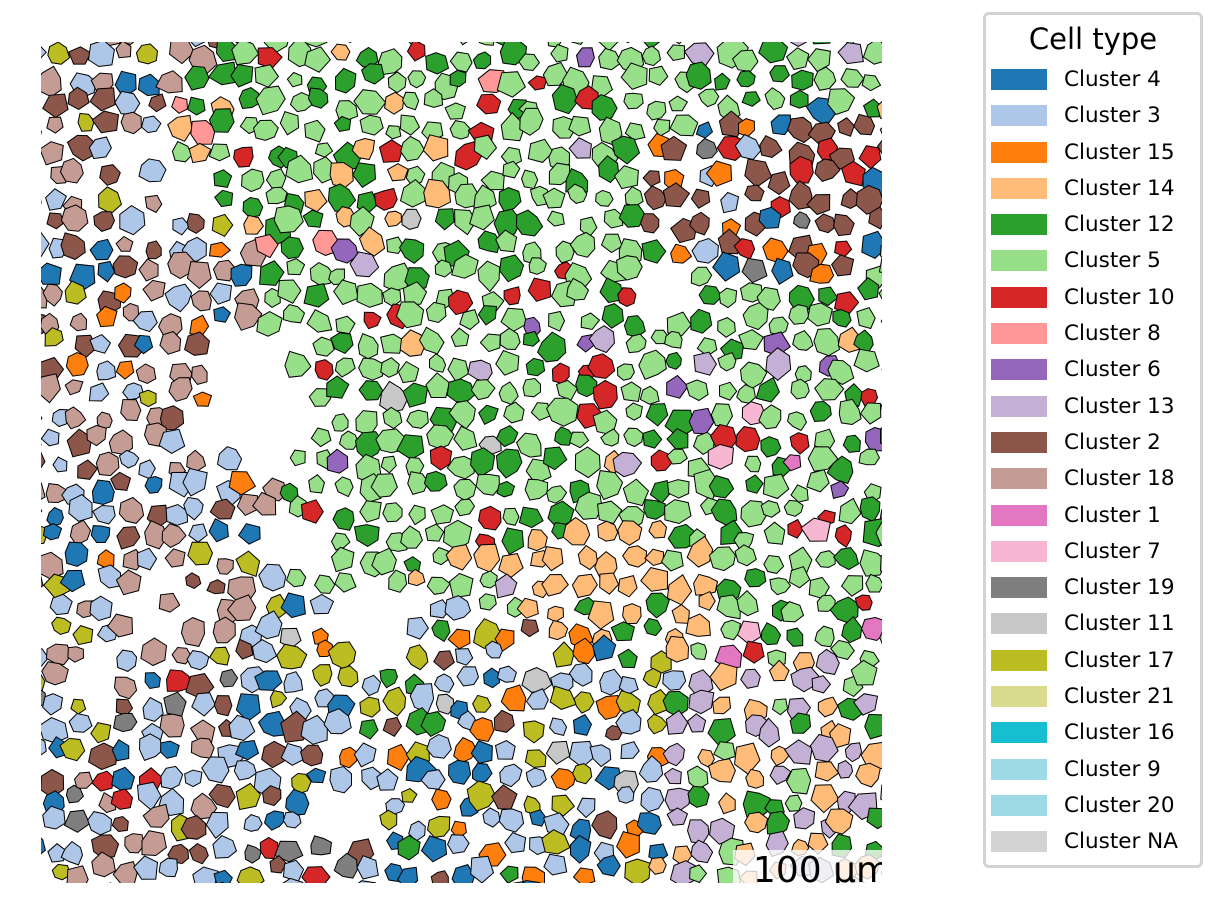  I want to click on legend-label: Cluster 6, so click(1112, 370).